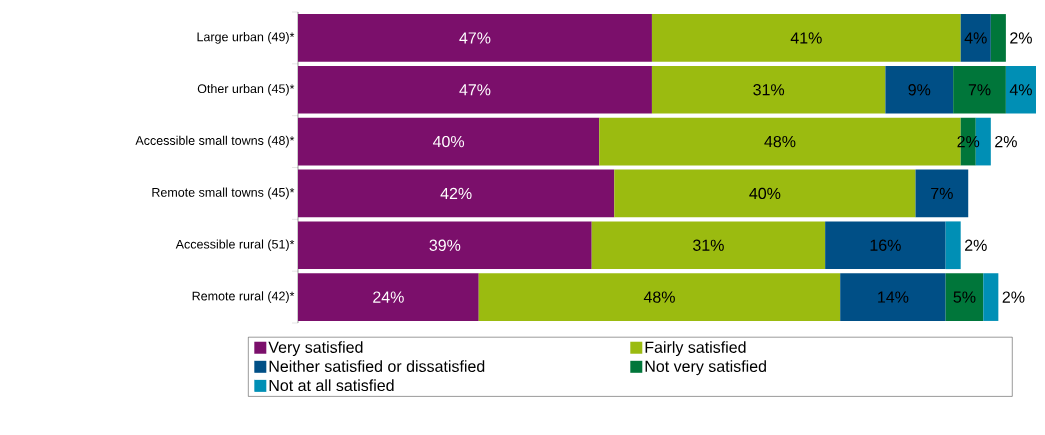 The image size is (1045, 435). I want to click on data-label: 5%, so click(964, 297).